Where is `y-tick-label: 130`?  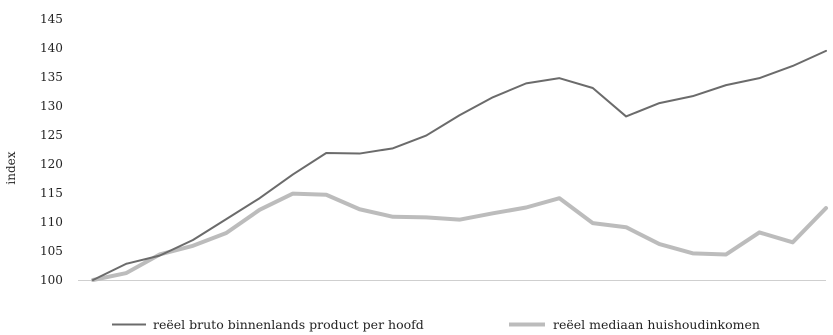
y-tick-label: 130 is located at coordinates (51, 106).